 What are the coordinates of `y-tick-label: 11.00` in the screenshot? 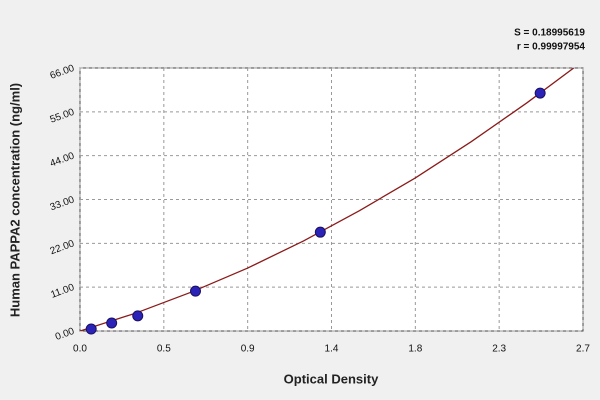 It's located at (62, 291).